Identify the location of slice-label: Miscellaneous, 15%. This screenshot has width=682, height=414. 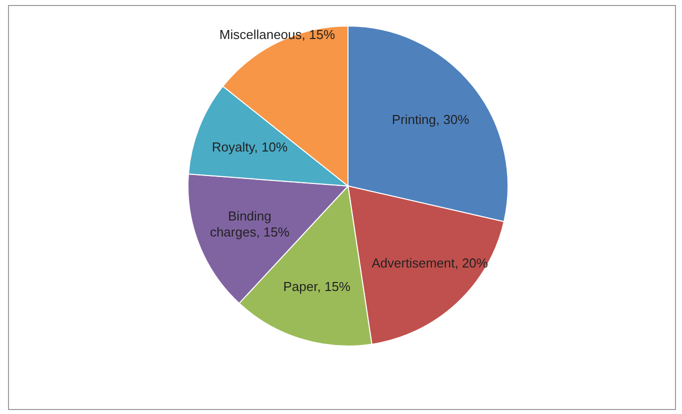
(277, 34).